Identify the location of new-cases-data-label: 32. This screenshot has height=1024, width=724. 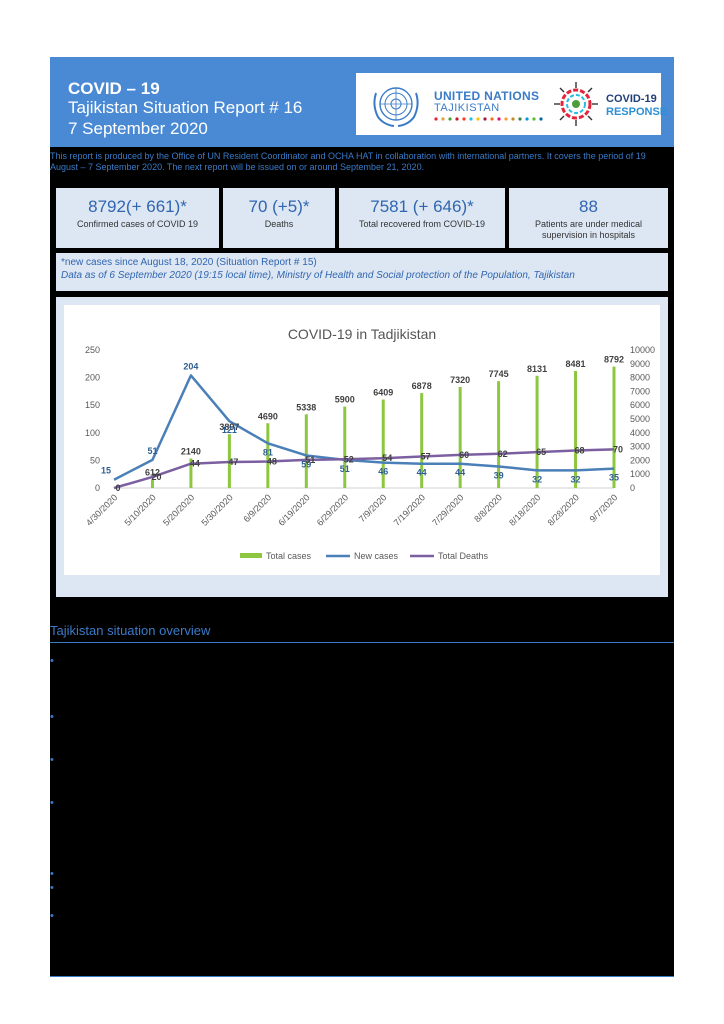
(576, 479).